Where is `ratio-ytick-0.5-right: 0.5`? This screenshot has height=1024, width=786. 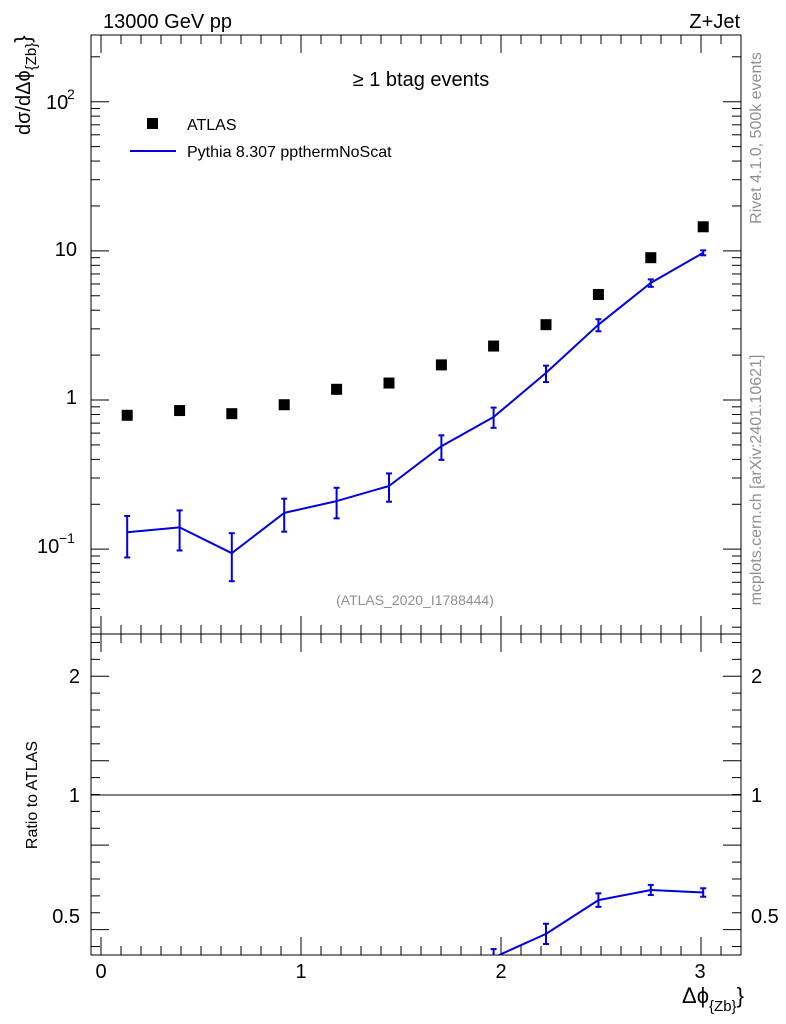
ratio-ytick-0.5-right: 0.5 is located at coordinates (765, 917).